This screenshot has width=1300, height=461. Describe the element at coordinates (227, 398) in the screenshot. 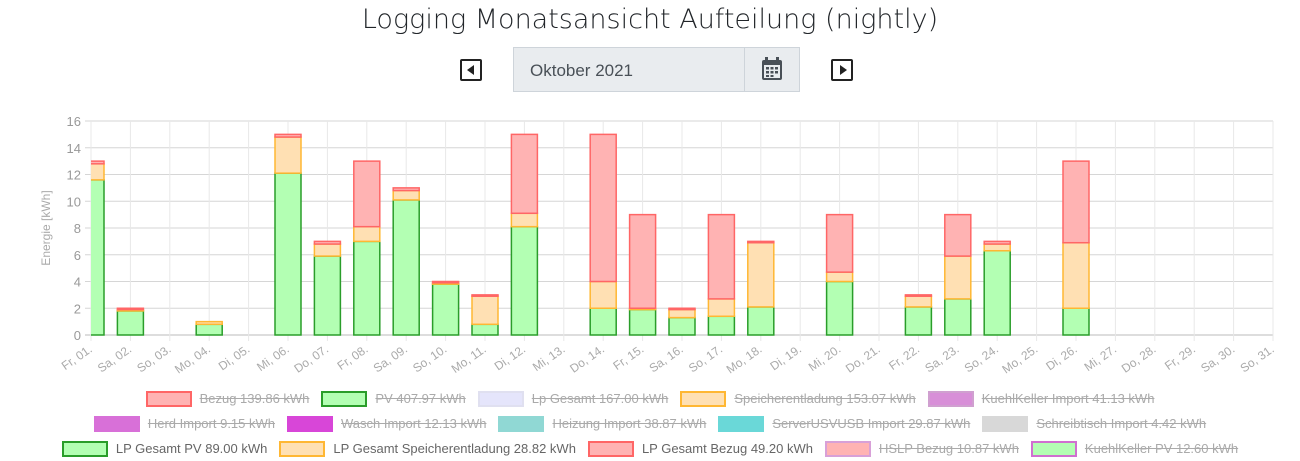

I see `legend-item: Bezug 139.86 kWh` at that location.